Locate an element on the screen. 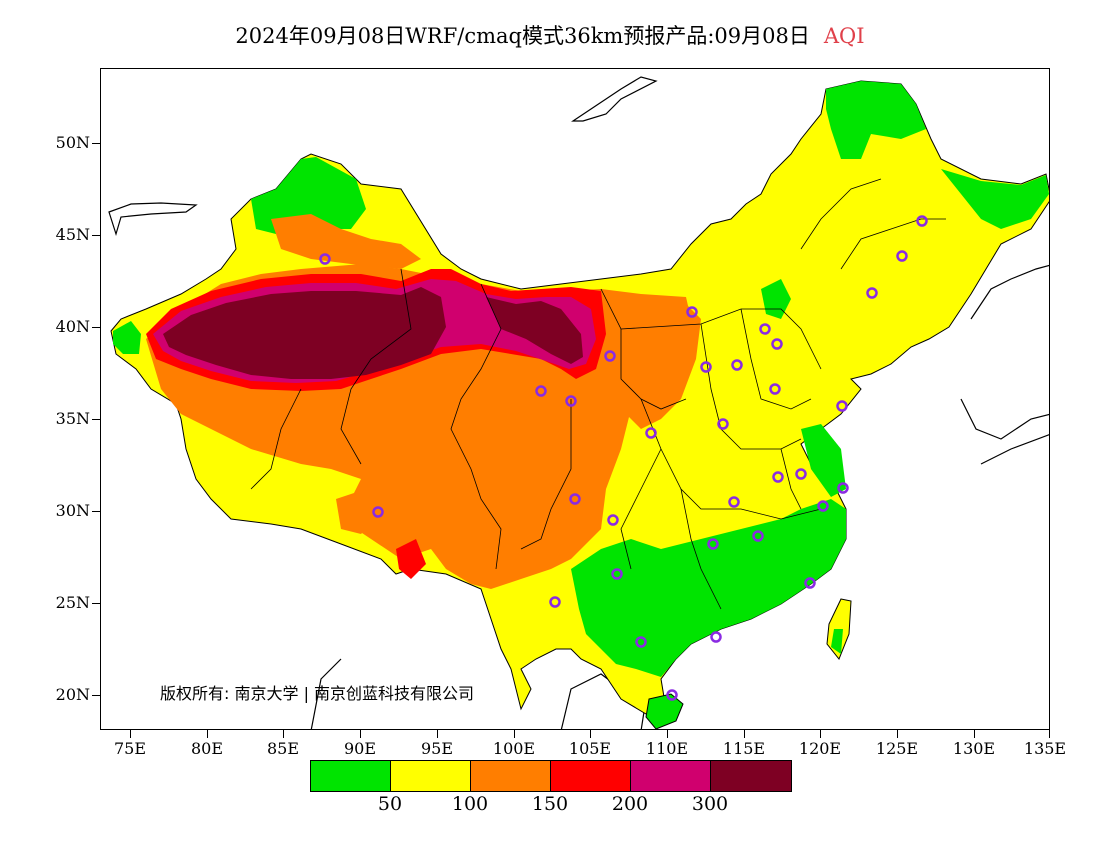 The width and height of the screenshot is (1100, 850). xtick-label: 115E is located at coordinates (744, 748).